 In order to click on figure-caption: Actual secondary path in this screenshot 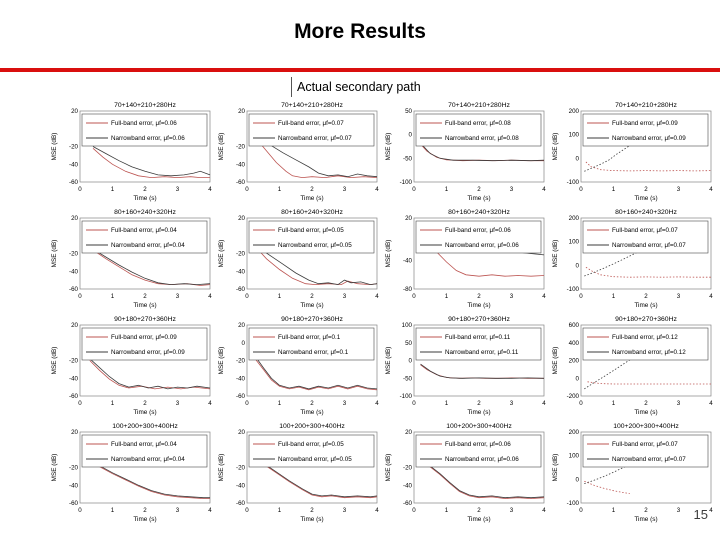, I will do `click(356, 87)`.